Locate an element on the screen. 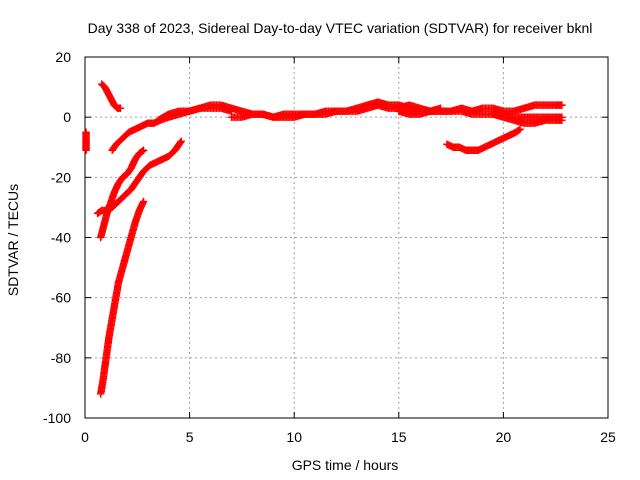 Image resolution: width=640 pixels, height=480 pixels. x-tick-label: 15 is located at coordinates (399, 437).